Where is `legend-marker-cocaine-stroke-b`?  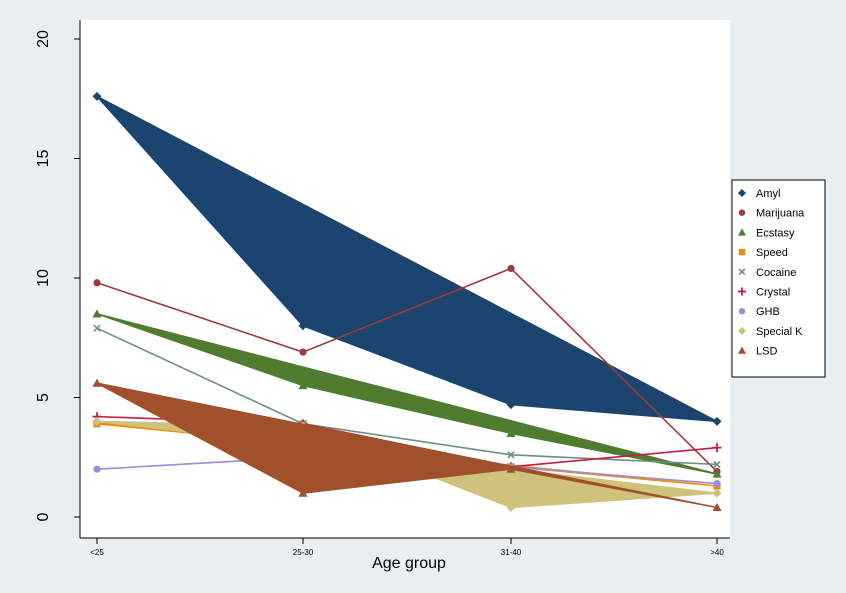
legend-marker-cocaine-stroke-b is located at coordinates (742, 272).